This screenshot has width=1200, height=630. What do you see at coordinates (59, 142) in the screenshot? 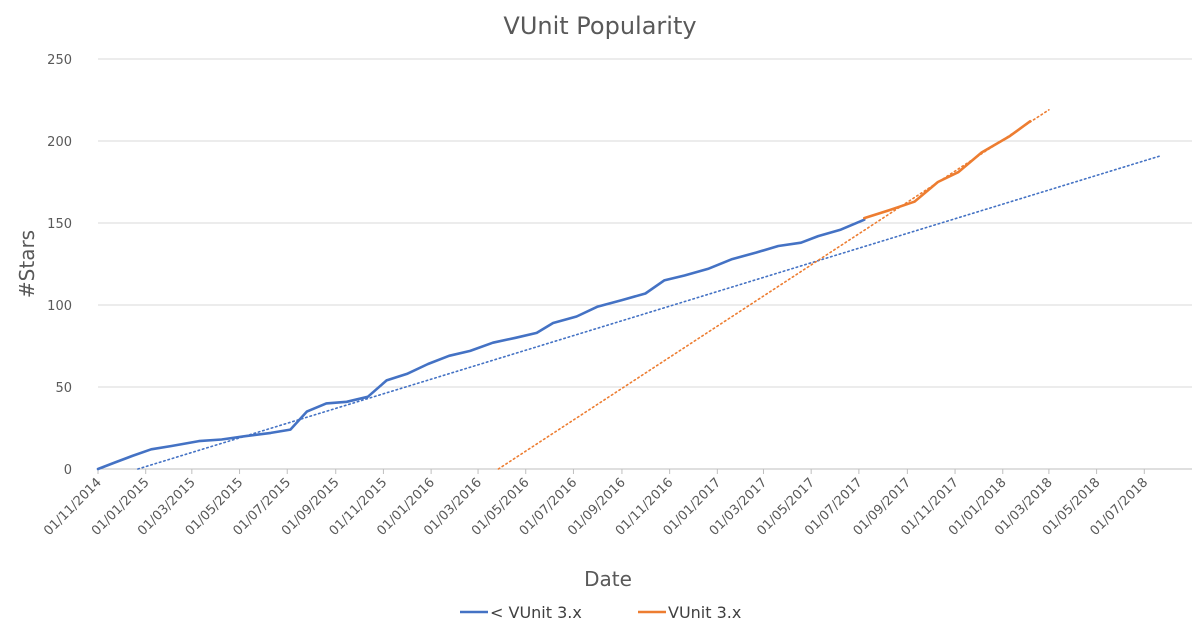
I see `y-tick-label: 200` at bounding box center [59, 142].